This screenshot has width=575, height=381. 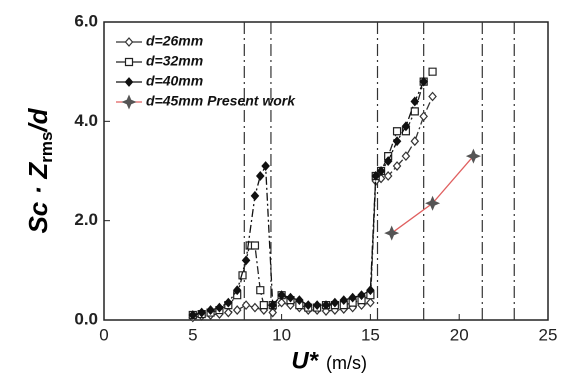 I want to click on series-line, so click(x=432, y=194).